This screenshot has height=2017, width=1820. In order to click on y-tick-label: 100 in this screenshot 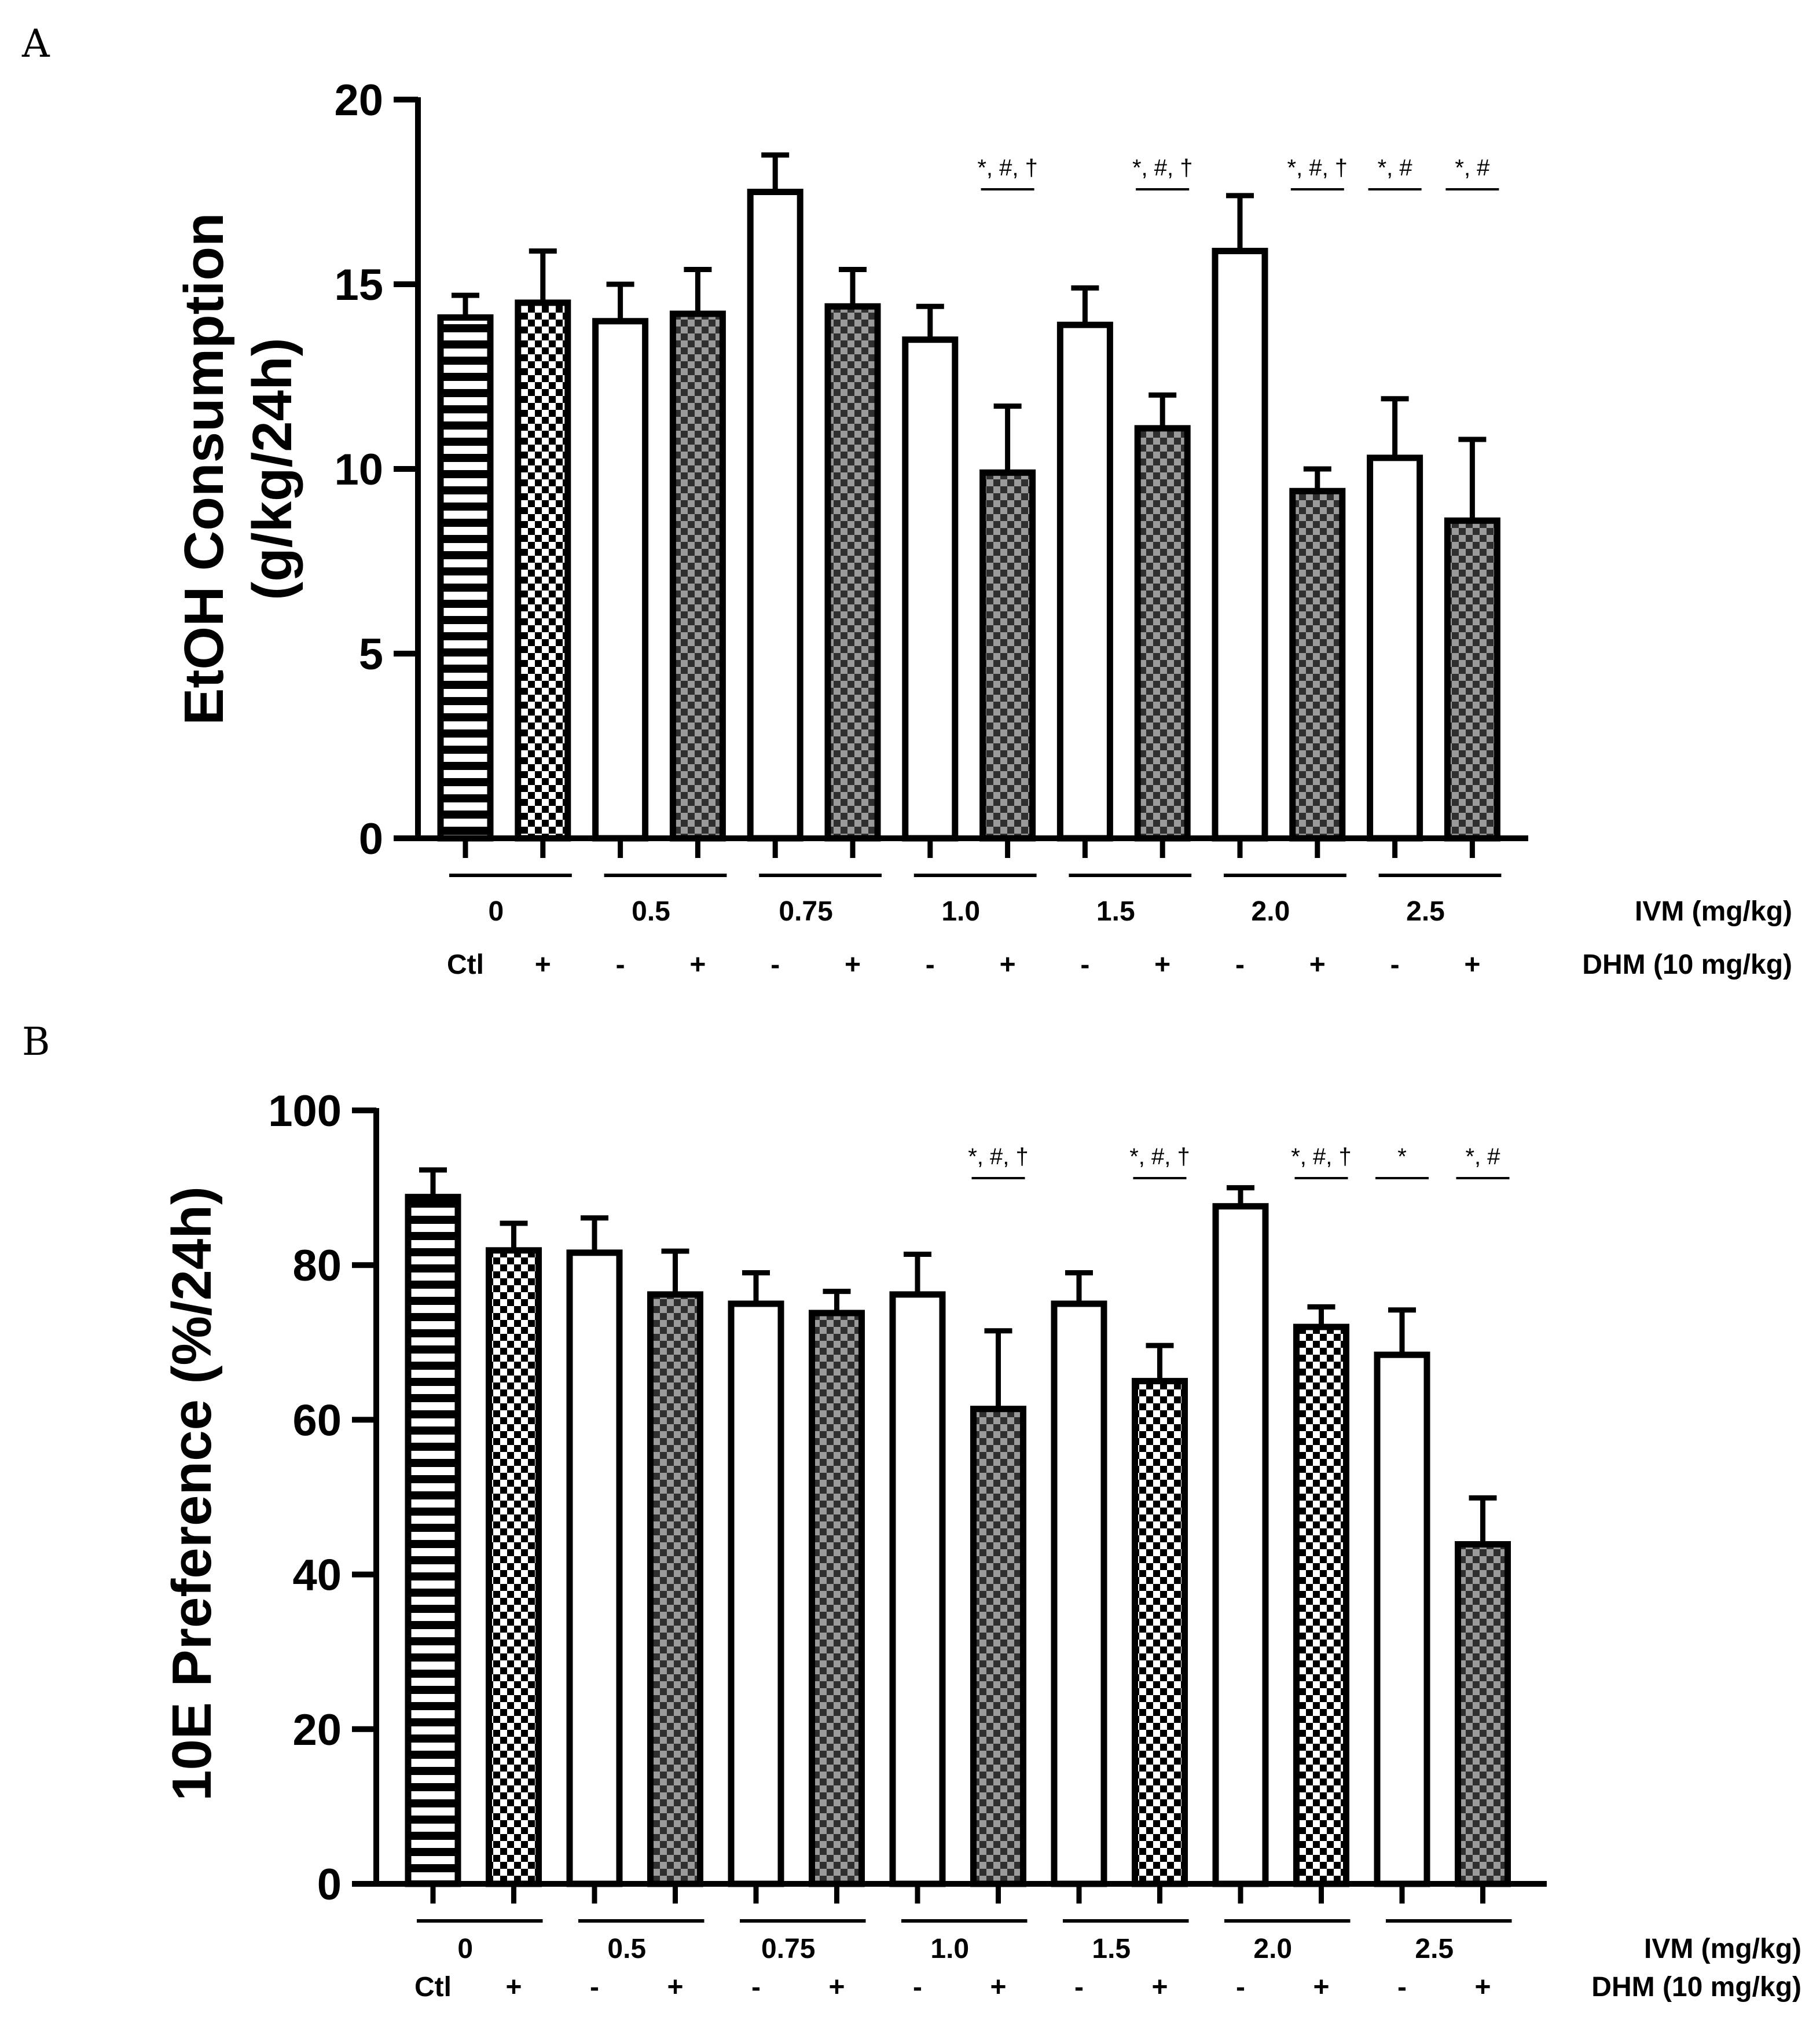, I will do `click(305, 1111)`.